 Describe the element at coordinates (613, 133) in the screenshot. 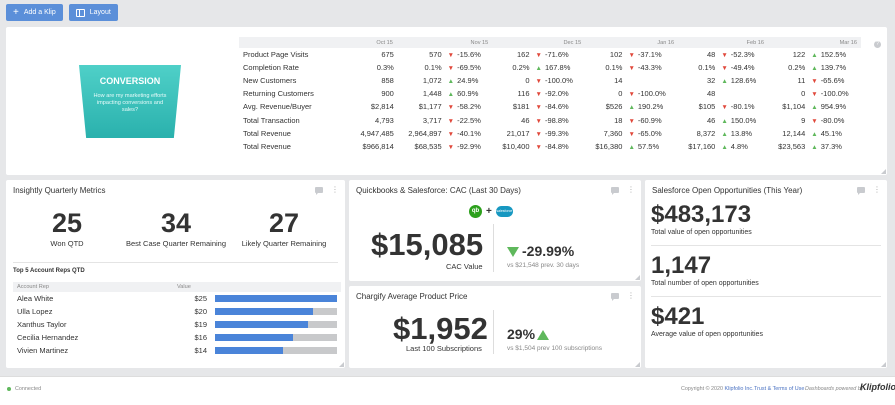

I see `metric-value: 7,360` at that location.